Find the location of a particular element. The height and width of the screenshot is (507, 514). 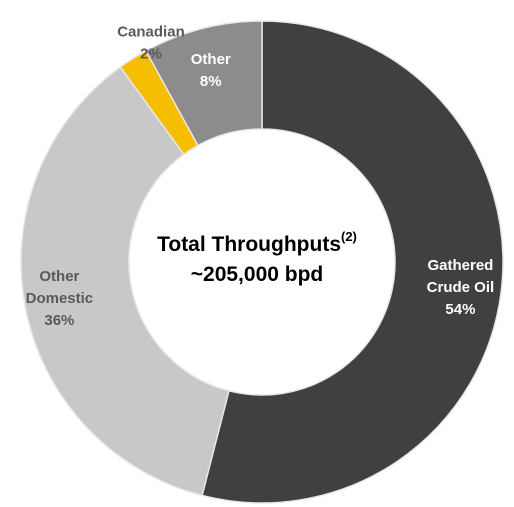

slice-value-label: 2% is located at coordinates (151, 54).